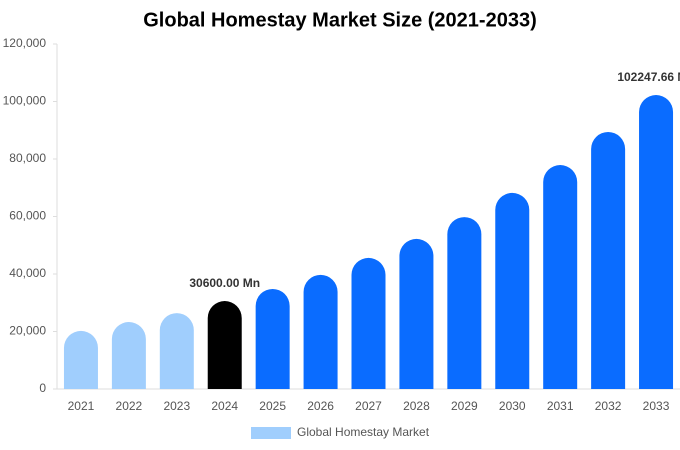 The image size is (680, 450). What do you see at coordinates (608, 406) in the screenshot?
I see `x-tick-label: 2032` at bounding box center [608, 406].